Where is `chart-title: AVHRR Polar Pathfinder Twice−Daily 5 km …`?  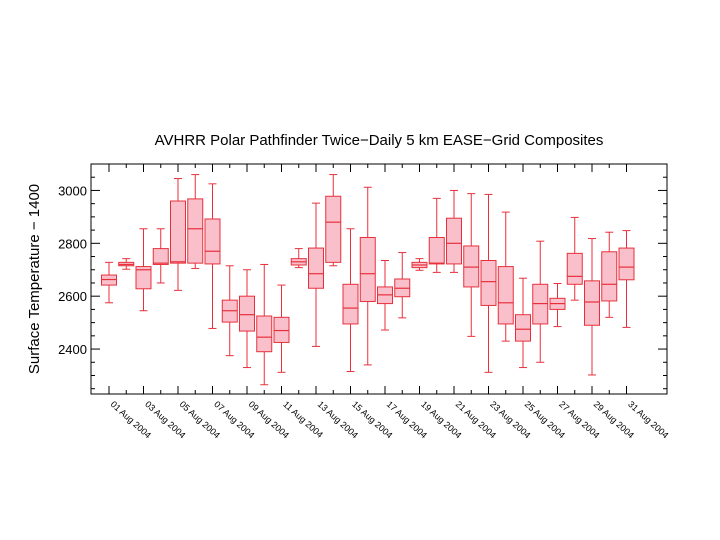 chart-title: AVHRR Polar Pathfinder Twice−Daily 5 km … is located at coordinates (379, 140).